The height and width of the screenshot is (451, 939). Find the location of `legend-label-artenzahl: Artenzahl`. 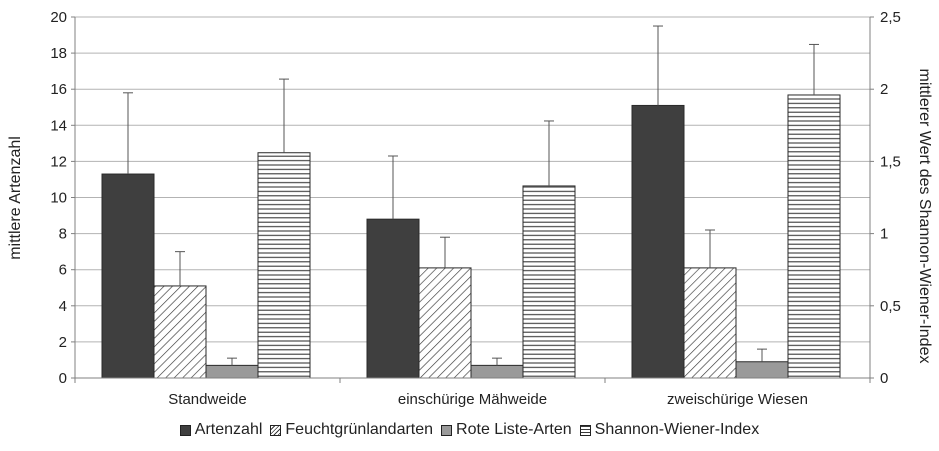

legend-label-artenzahl: Artenzahl is located at coordinates (228, 429).